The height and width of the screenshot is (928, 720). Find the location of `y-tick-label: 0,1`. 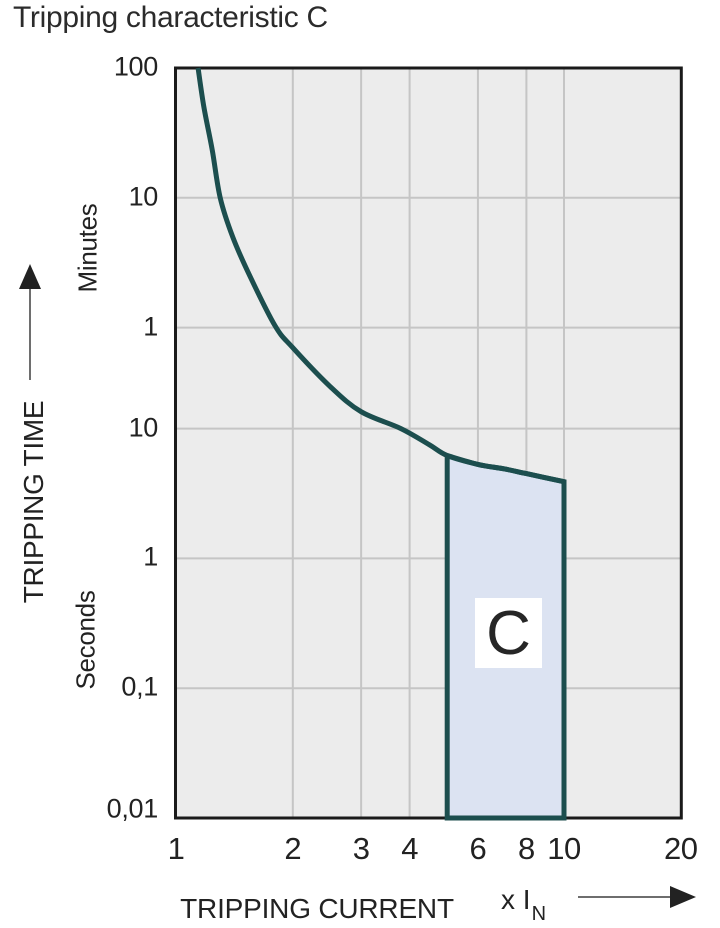

y-tick-label: 0,1 is located at coordinates (139, 686).